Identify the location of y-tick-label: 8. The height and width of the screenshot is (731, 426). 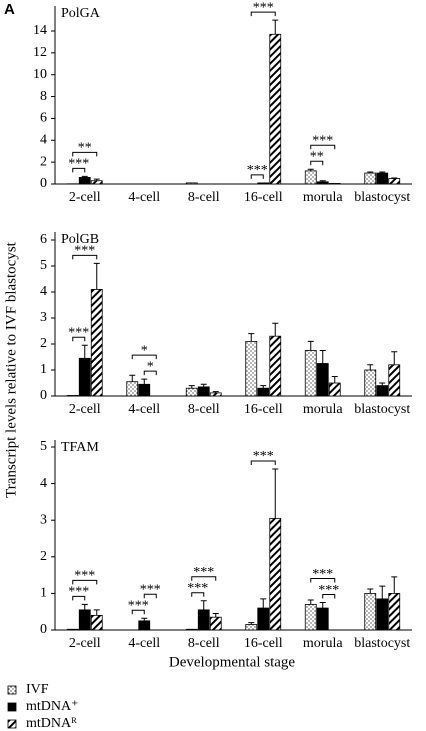
(43, 96).